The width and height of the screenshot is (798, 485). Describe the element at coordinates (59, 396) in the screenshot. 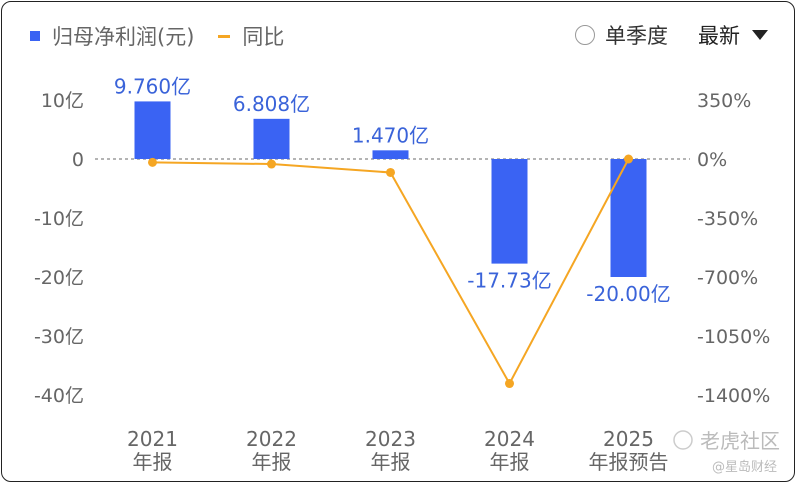

I see `y-left-tick-label: -40亿` at that location.